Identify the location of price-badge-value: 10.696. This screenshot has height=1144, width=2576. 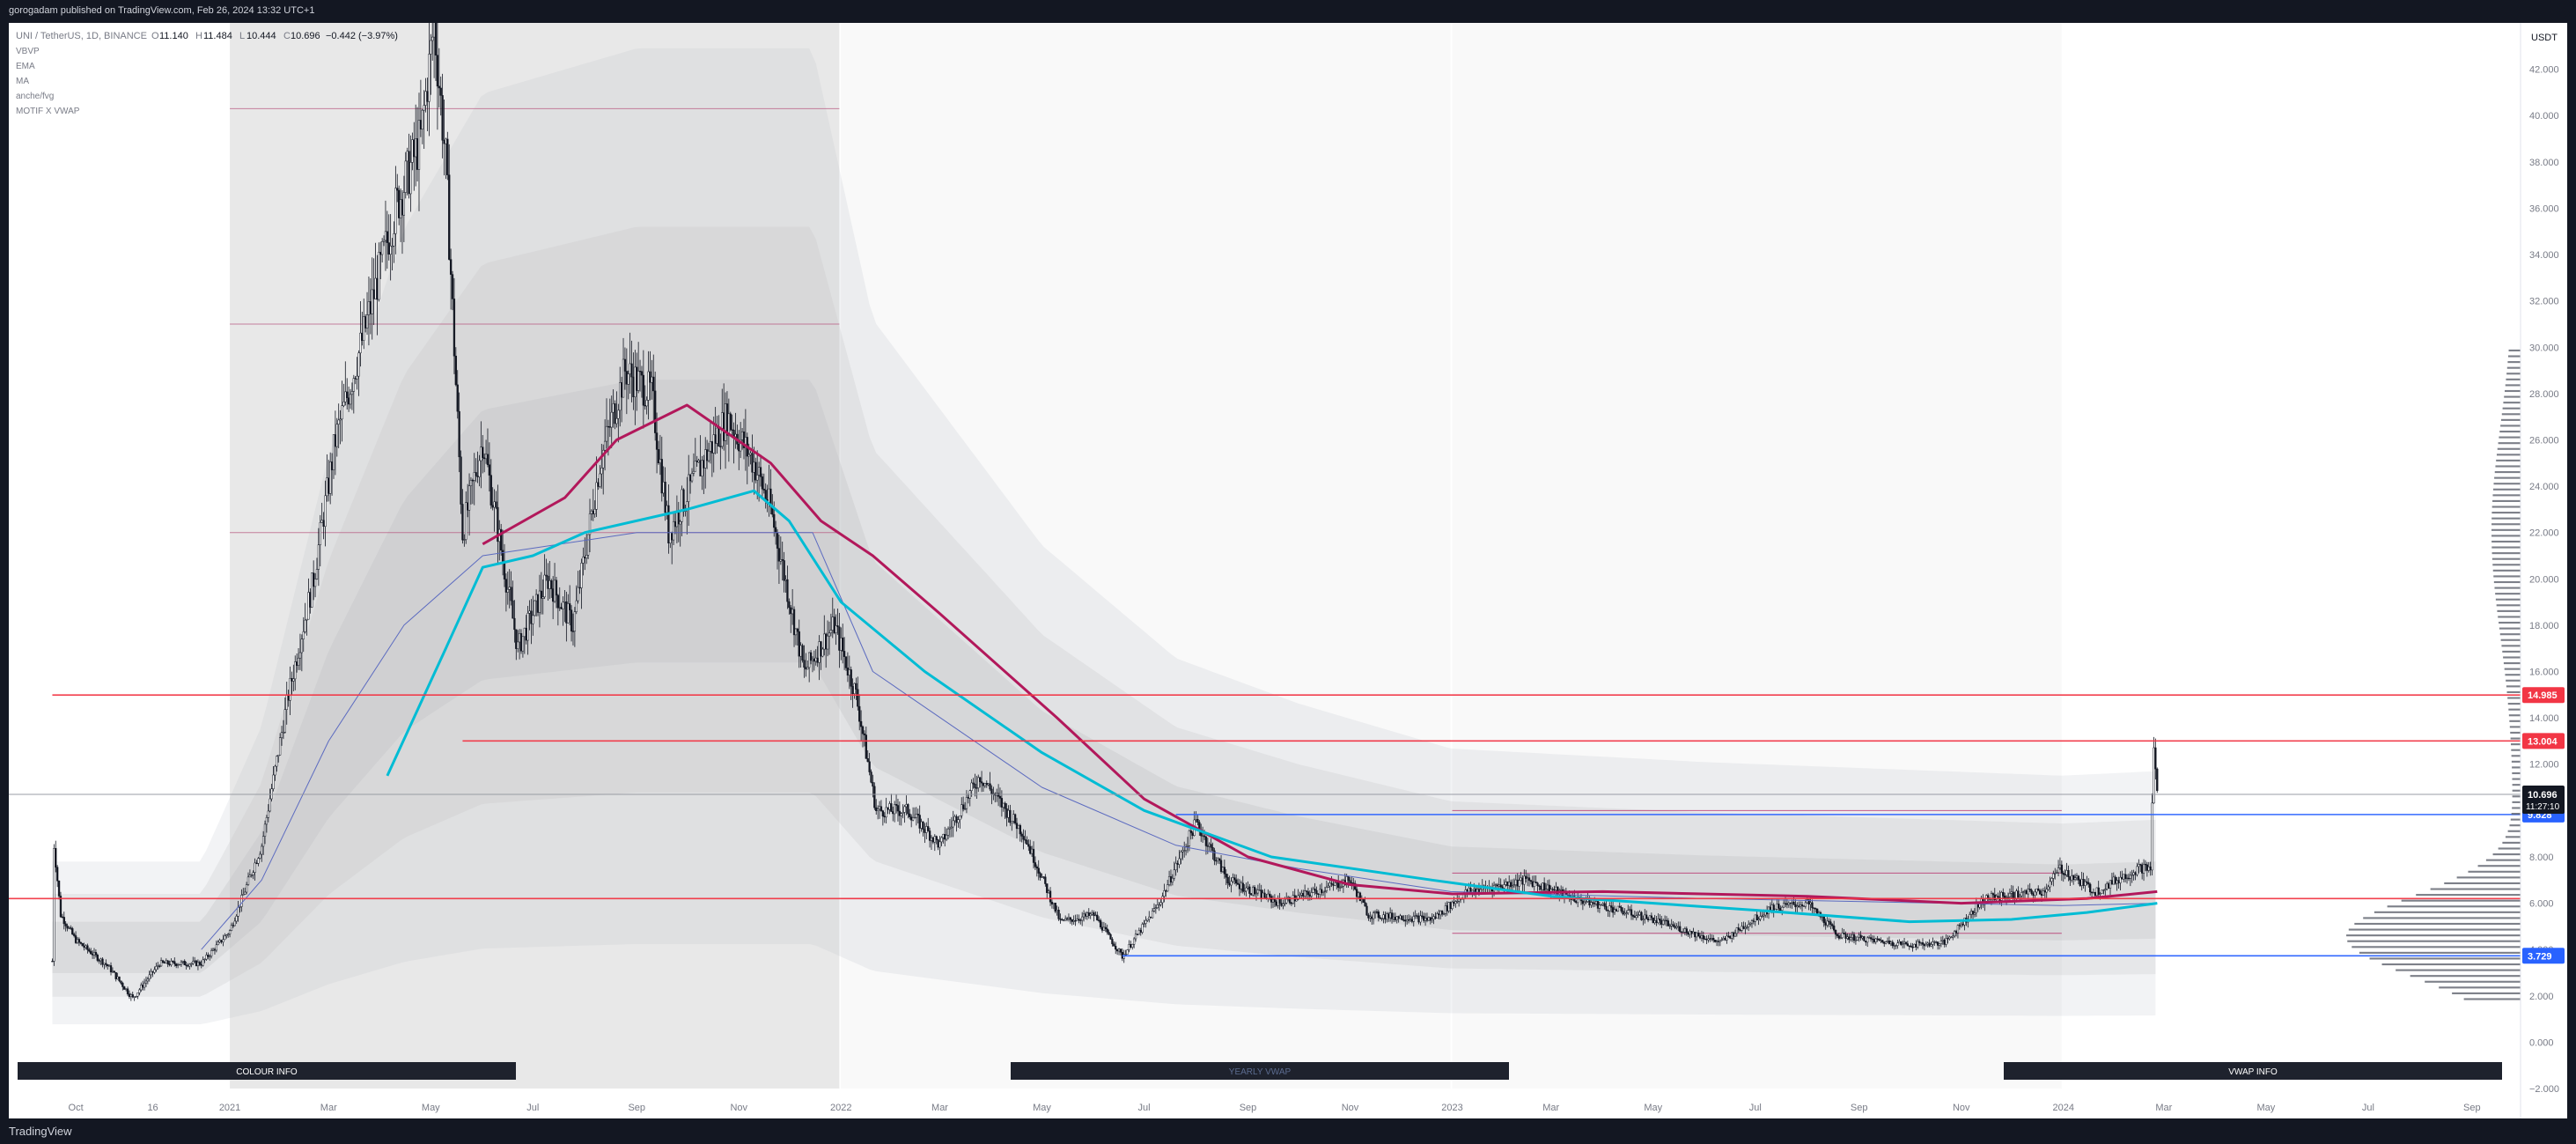
(2543, 795).